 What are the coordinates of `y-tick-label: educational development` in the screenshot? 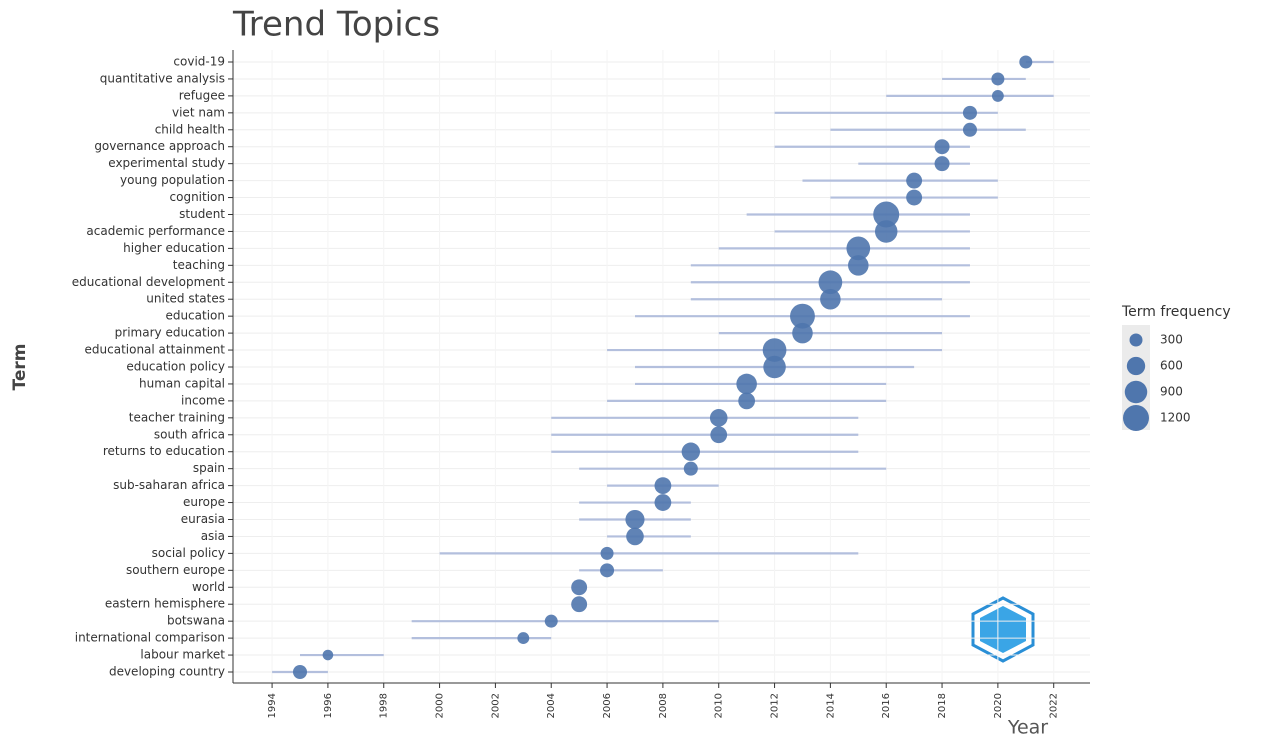 It's located at (149, 282).